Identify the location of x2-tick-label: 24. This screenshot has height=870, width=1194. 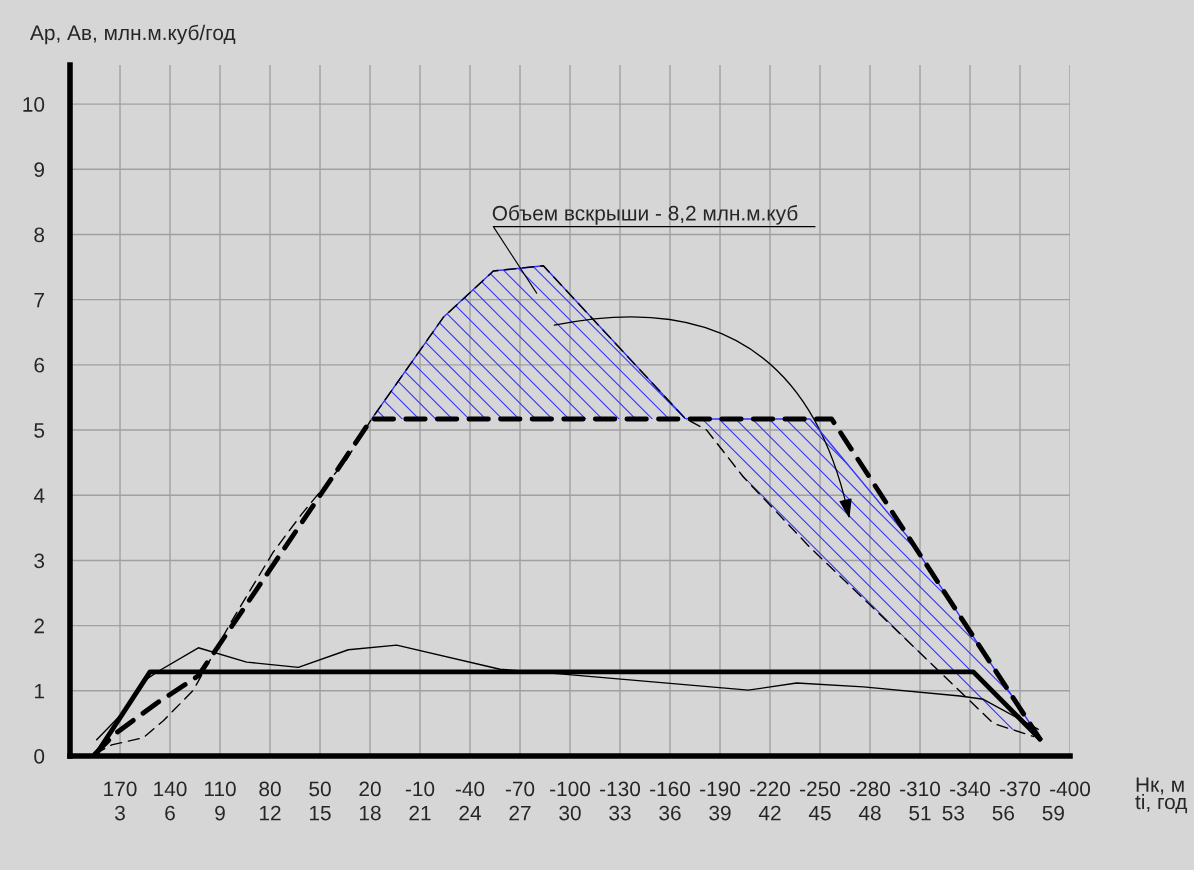
(470, 813).